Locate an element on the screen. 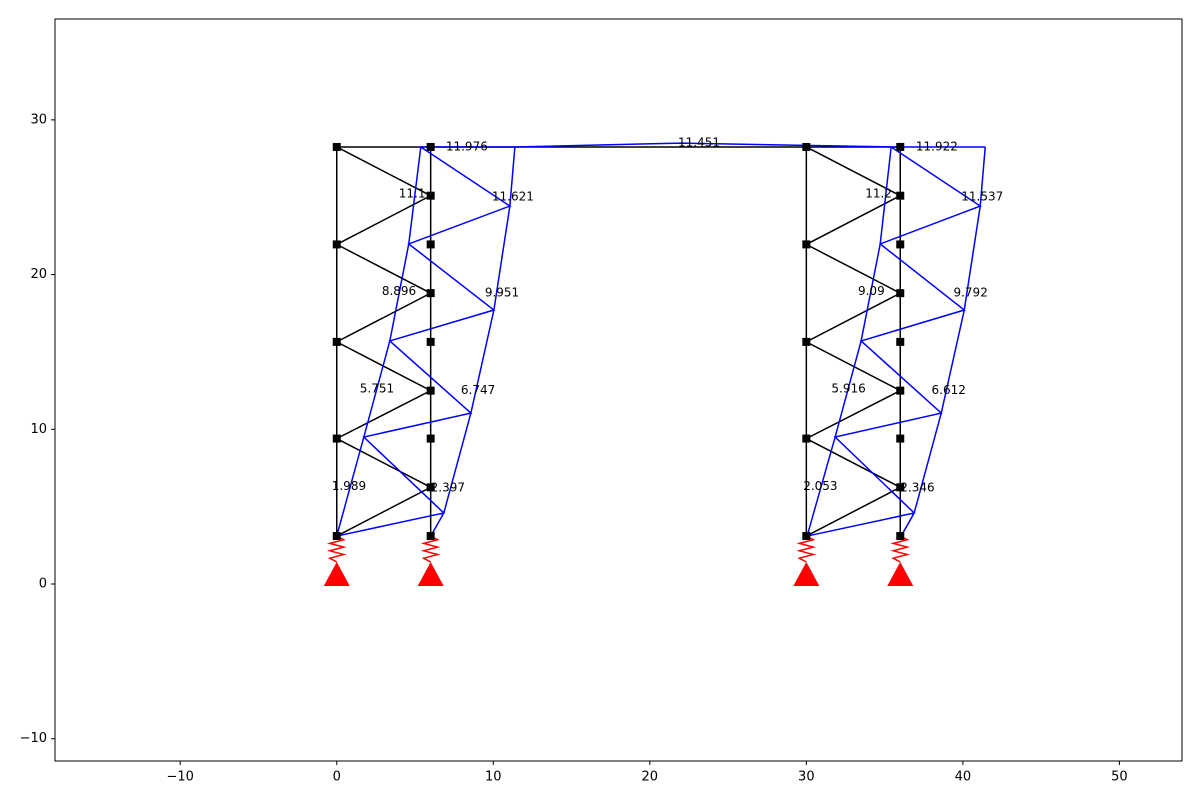 This screenshot has height=800, width=1200. x-tick-label: −10 is located at coordinates (180, 777).